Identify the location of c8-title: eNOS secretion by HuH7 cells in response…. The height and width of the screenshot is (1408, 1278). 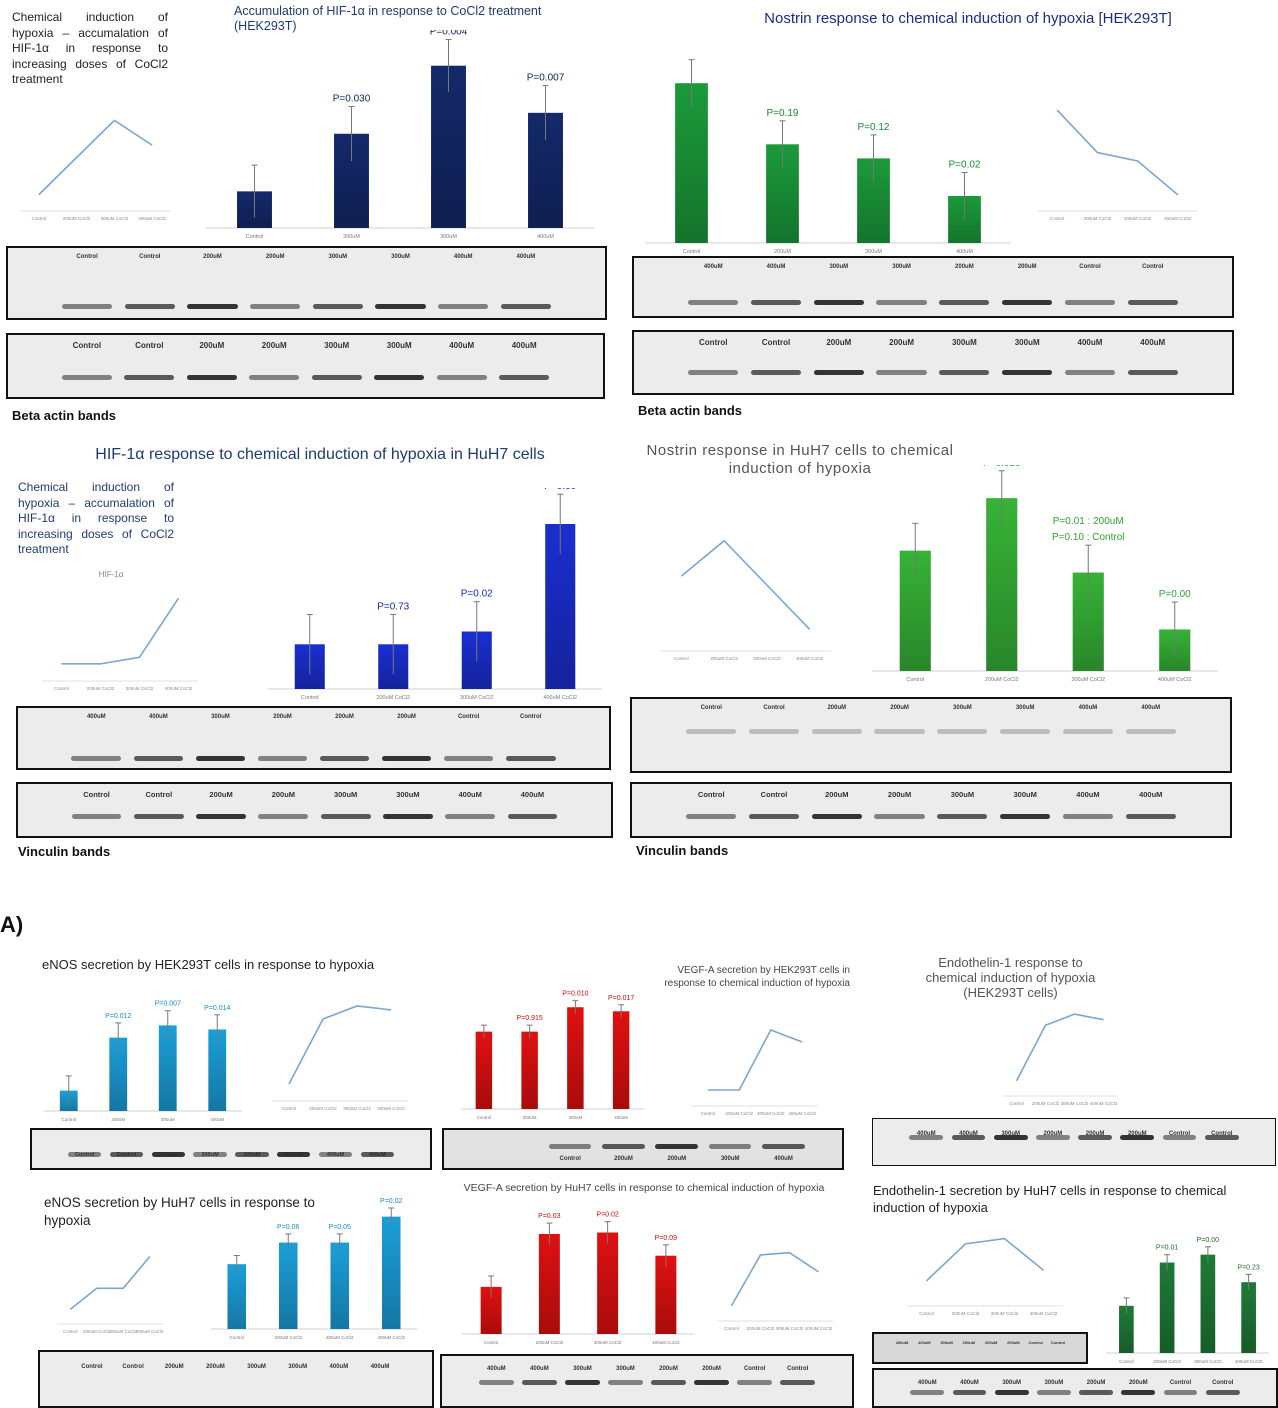
(179, 1211).